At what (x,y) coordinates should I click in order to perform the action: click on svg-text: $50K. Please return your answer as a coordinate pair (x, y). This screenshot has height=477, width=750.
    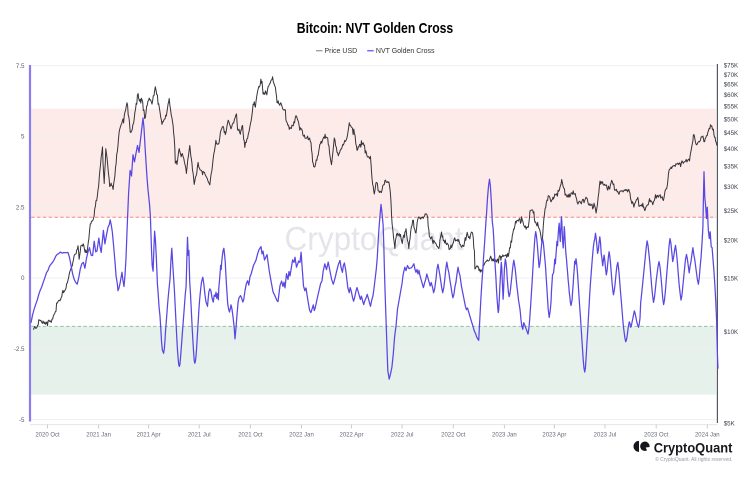
    Looking at the image, I should click on (731, 119).